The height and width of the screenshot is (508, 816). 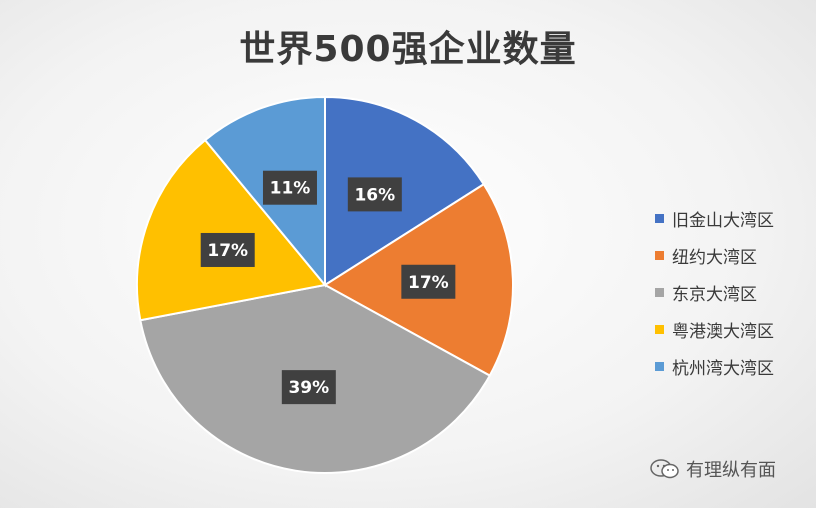 I want to click on wechat-icon, so click(x=664, y=469).